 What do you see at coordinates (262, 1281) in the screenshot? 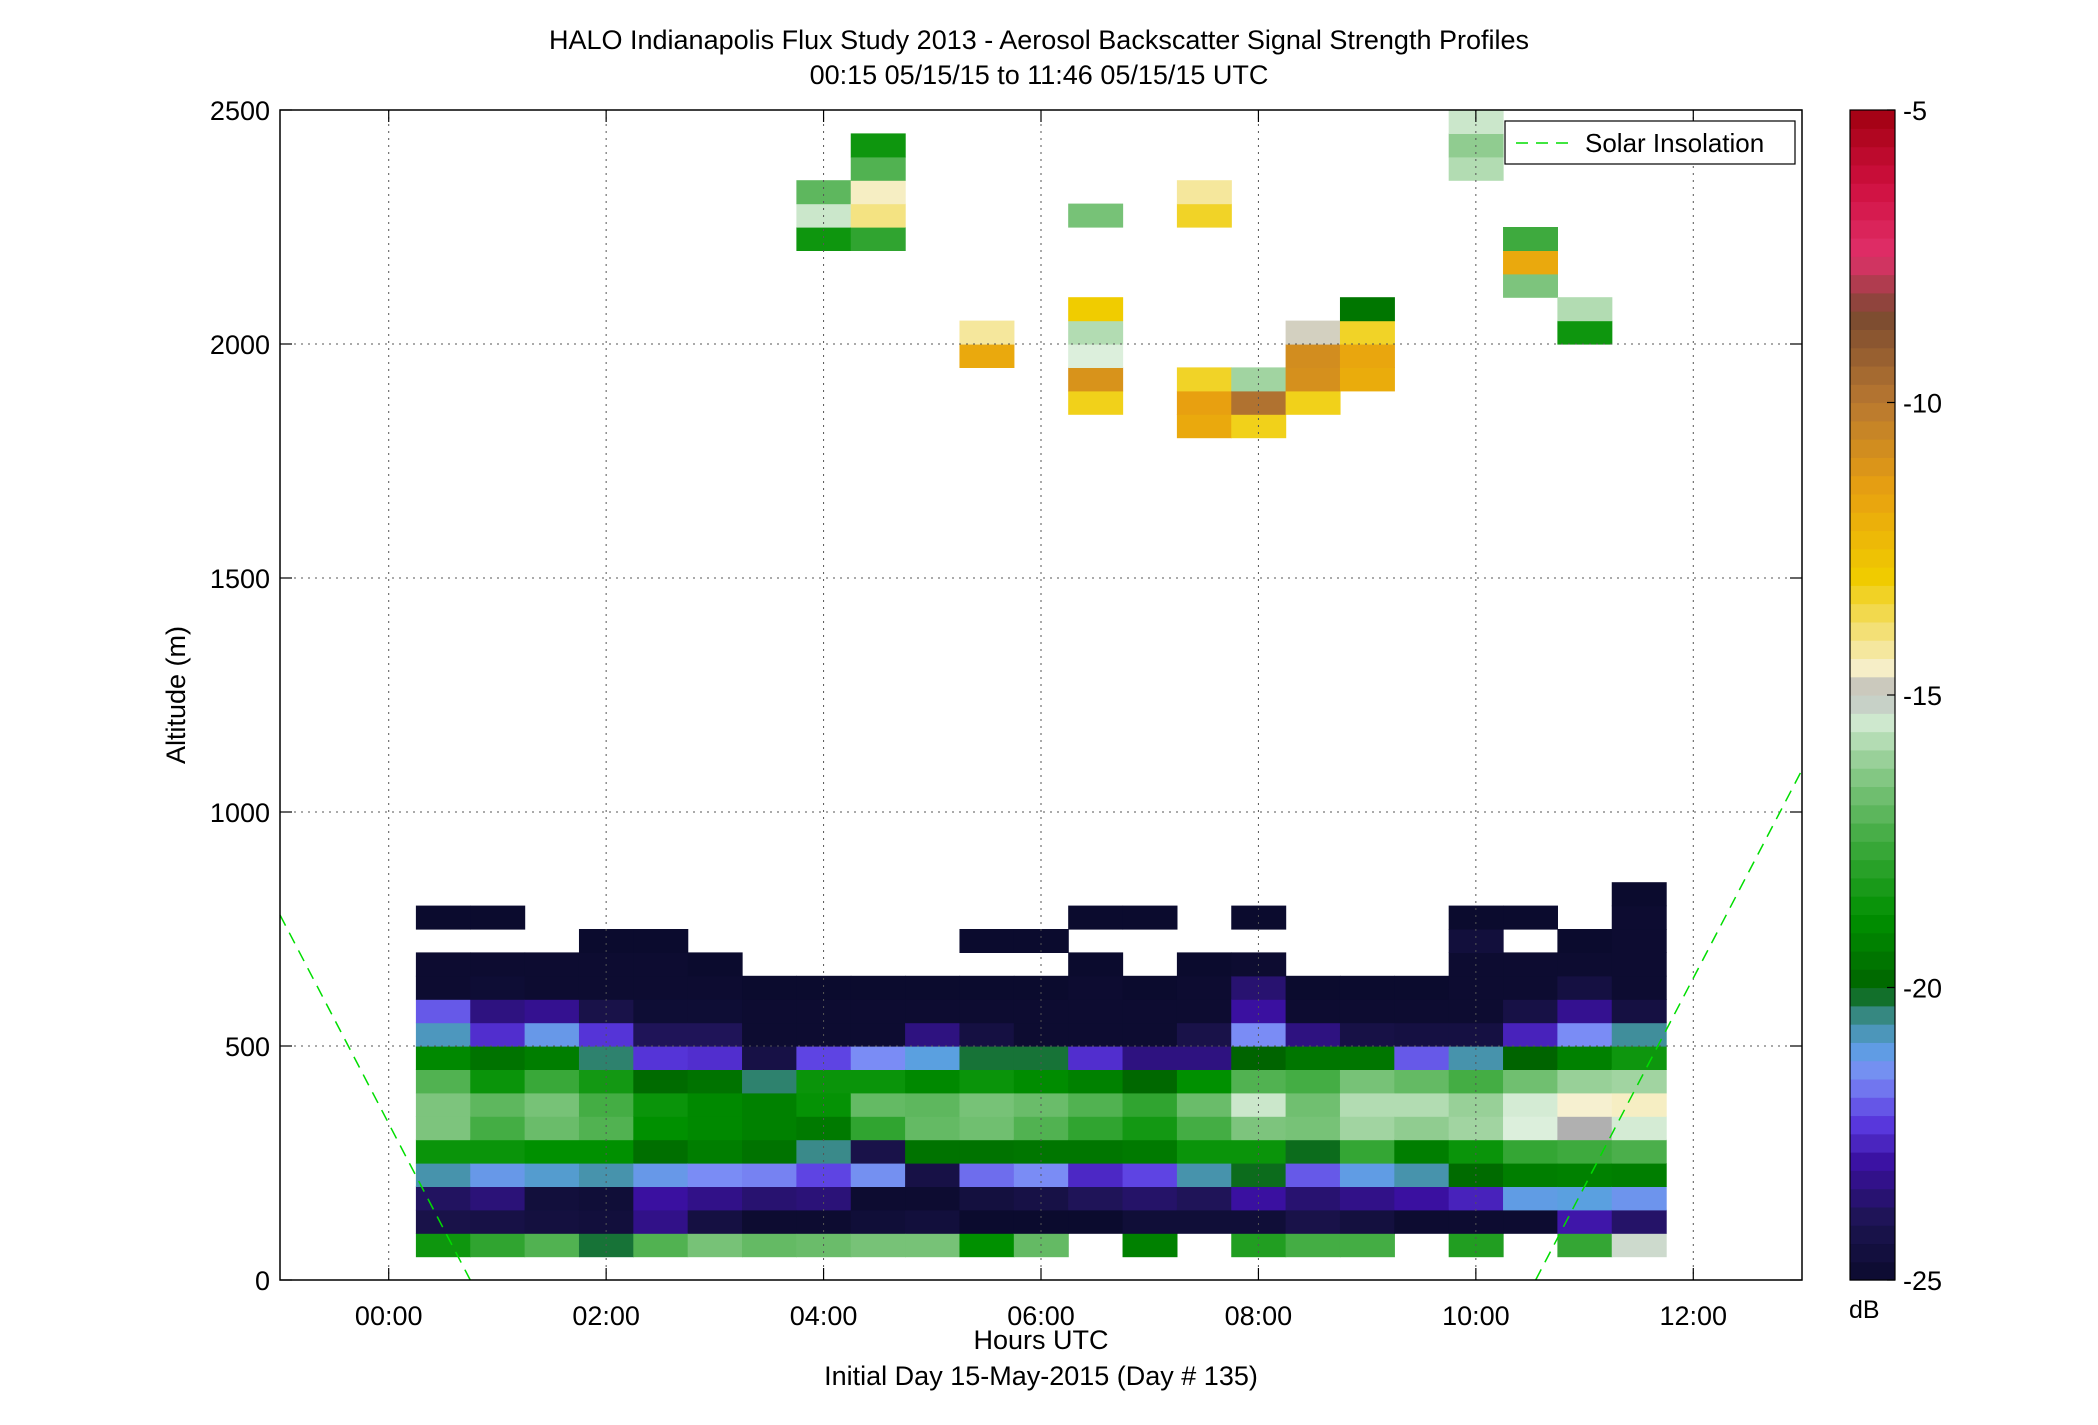
I see `y-tick-label: 0` at bounding box center [262, 1281].